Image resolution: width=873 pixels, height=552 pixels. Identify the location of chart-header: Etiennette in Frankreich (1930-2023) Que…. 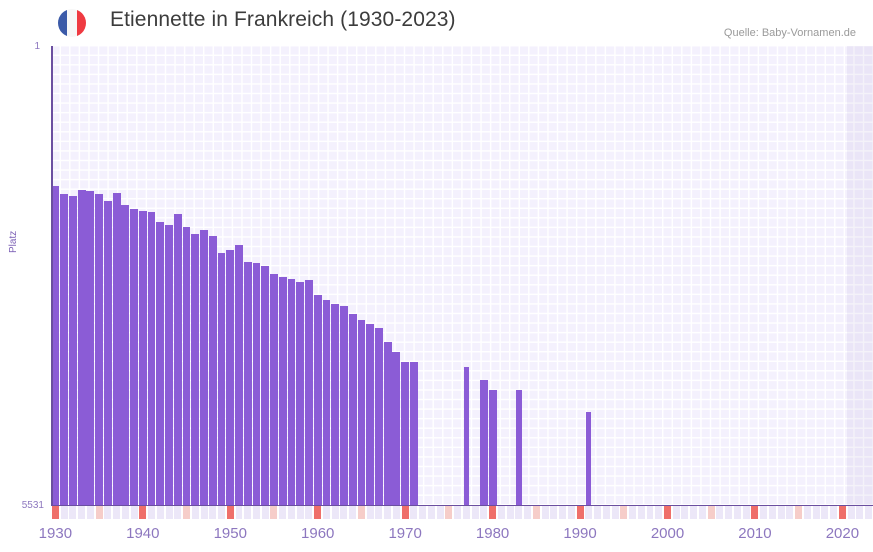
(436, 22).